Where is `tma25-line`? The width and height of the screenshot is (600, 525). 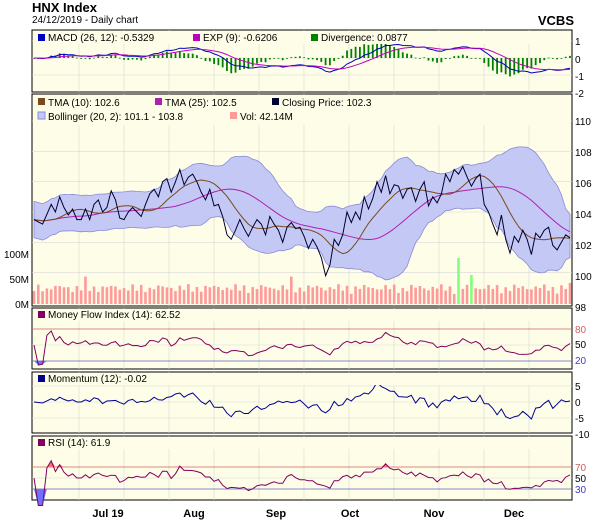
tma25-line is located at coordinates (302, 213).